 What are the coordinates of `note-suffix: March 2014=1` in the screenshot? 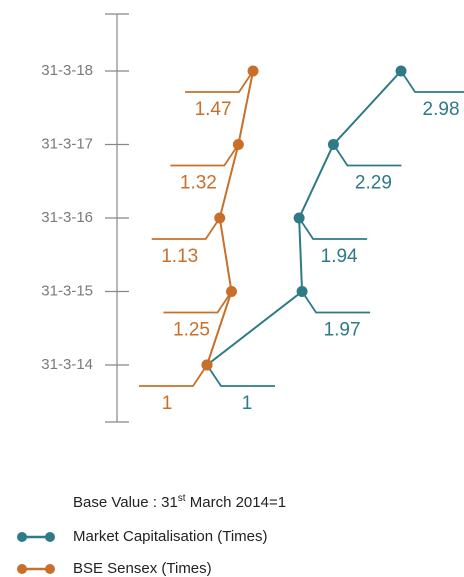 It's located at (236, 502).